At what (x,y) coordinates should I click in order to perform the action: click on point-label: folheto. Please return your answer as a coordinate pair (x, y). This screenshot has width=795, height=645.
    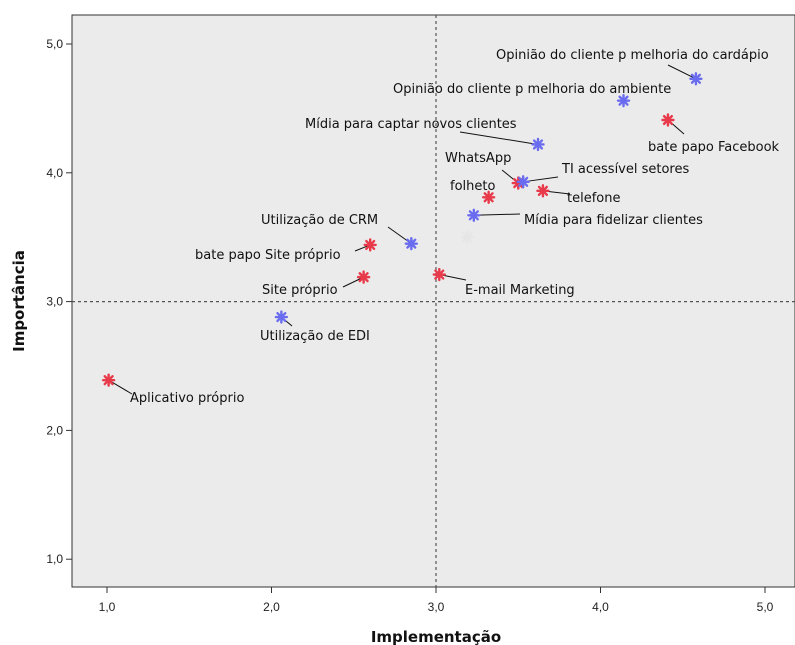
    Looking at the image, I should click on (472, 186).